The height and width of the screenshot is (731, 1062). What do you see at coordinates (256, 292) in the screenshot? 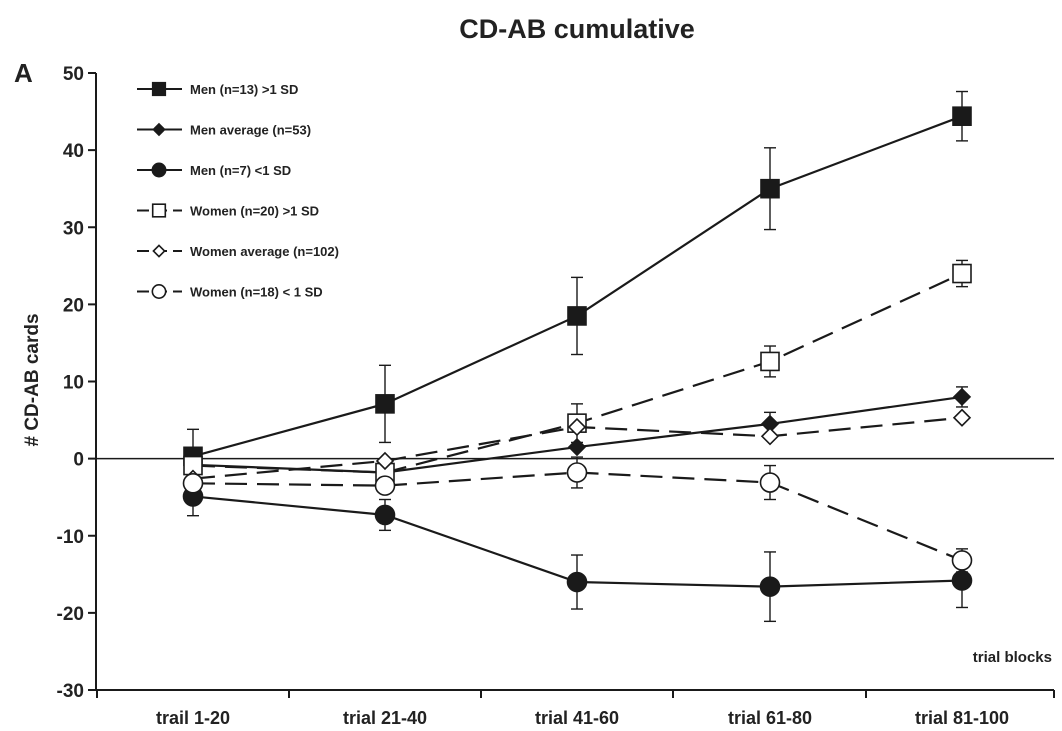
I see `legend-label: Women (n=18) < 1 SD` at bounding box center [256, 292].